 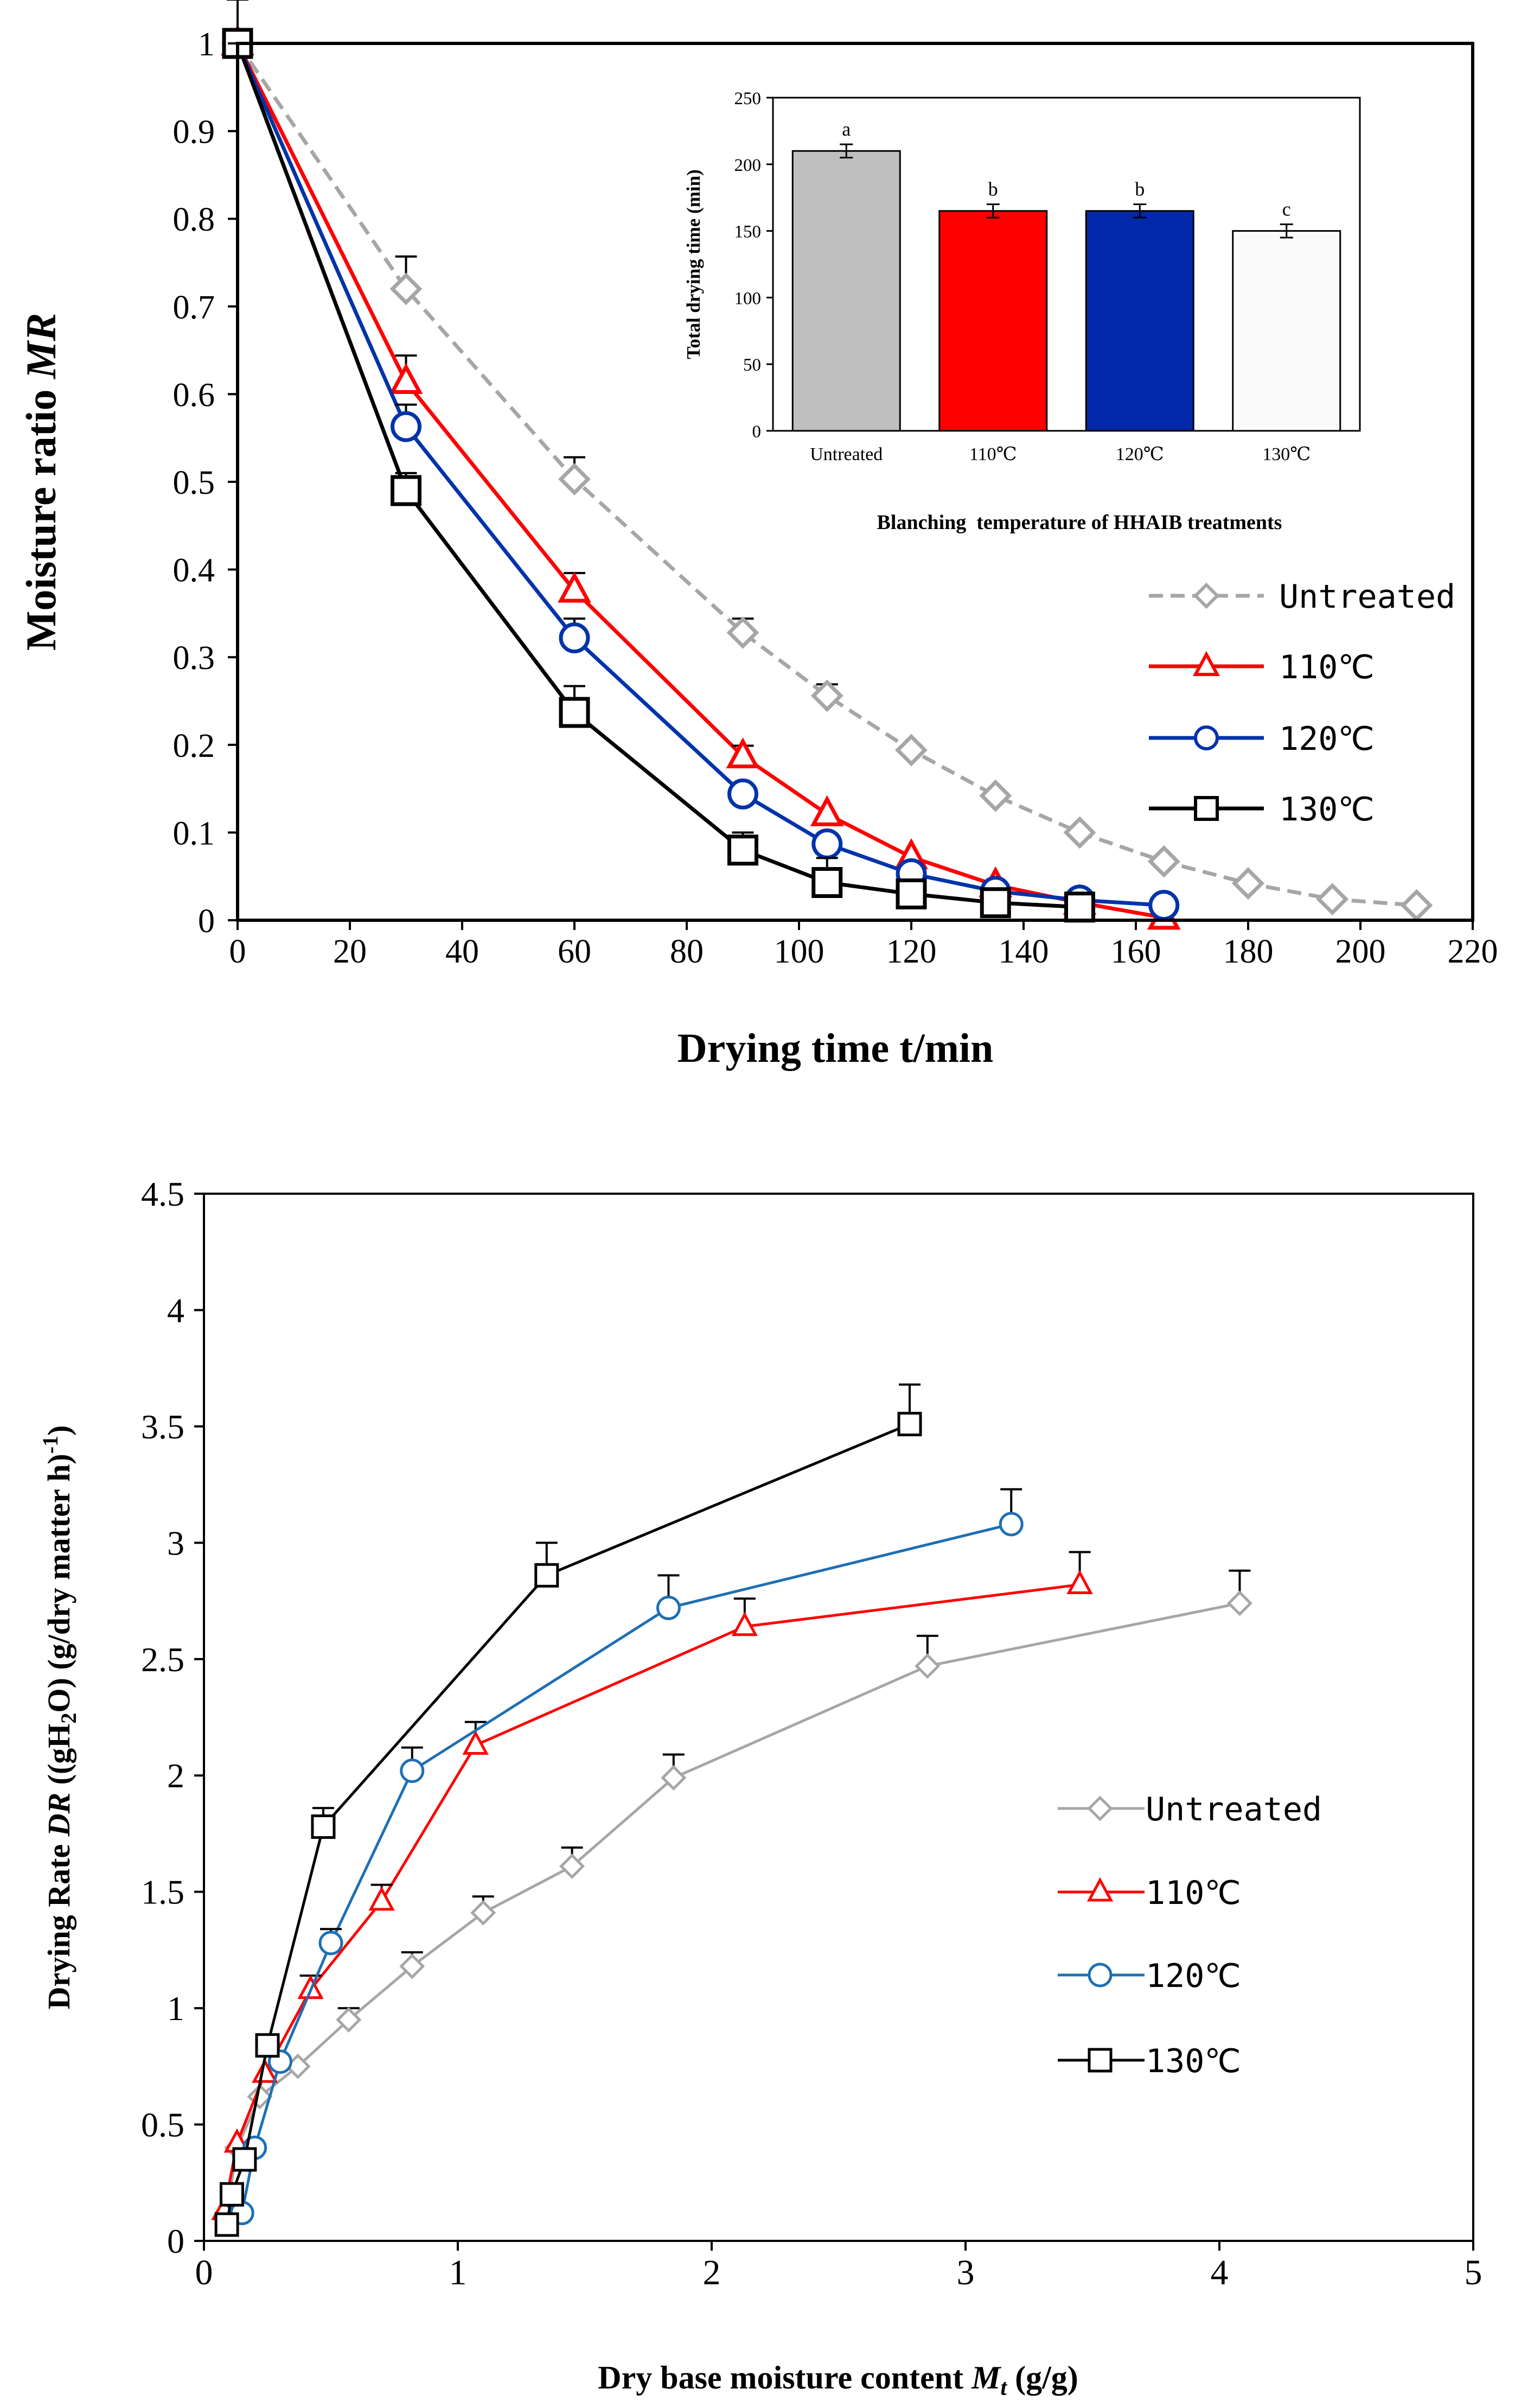 I want to click on y-tick-label: 0, so click(x=206, y=921).